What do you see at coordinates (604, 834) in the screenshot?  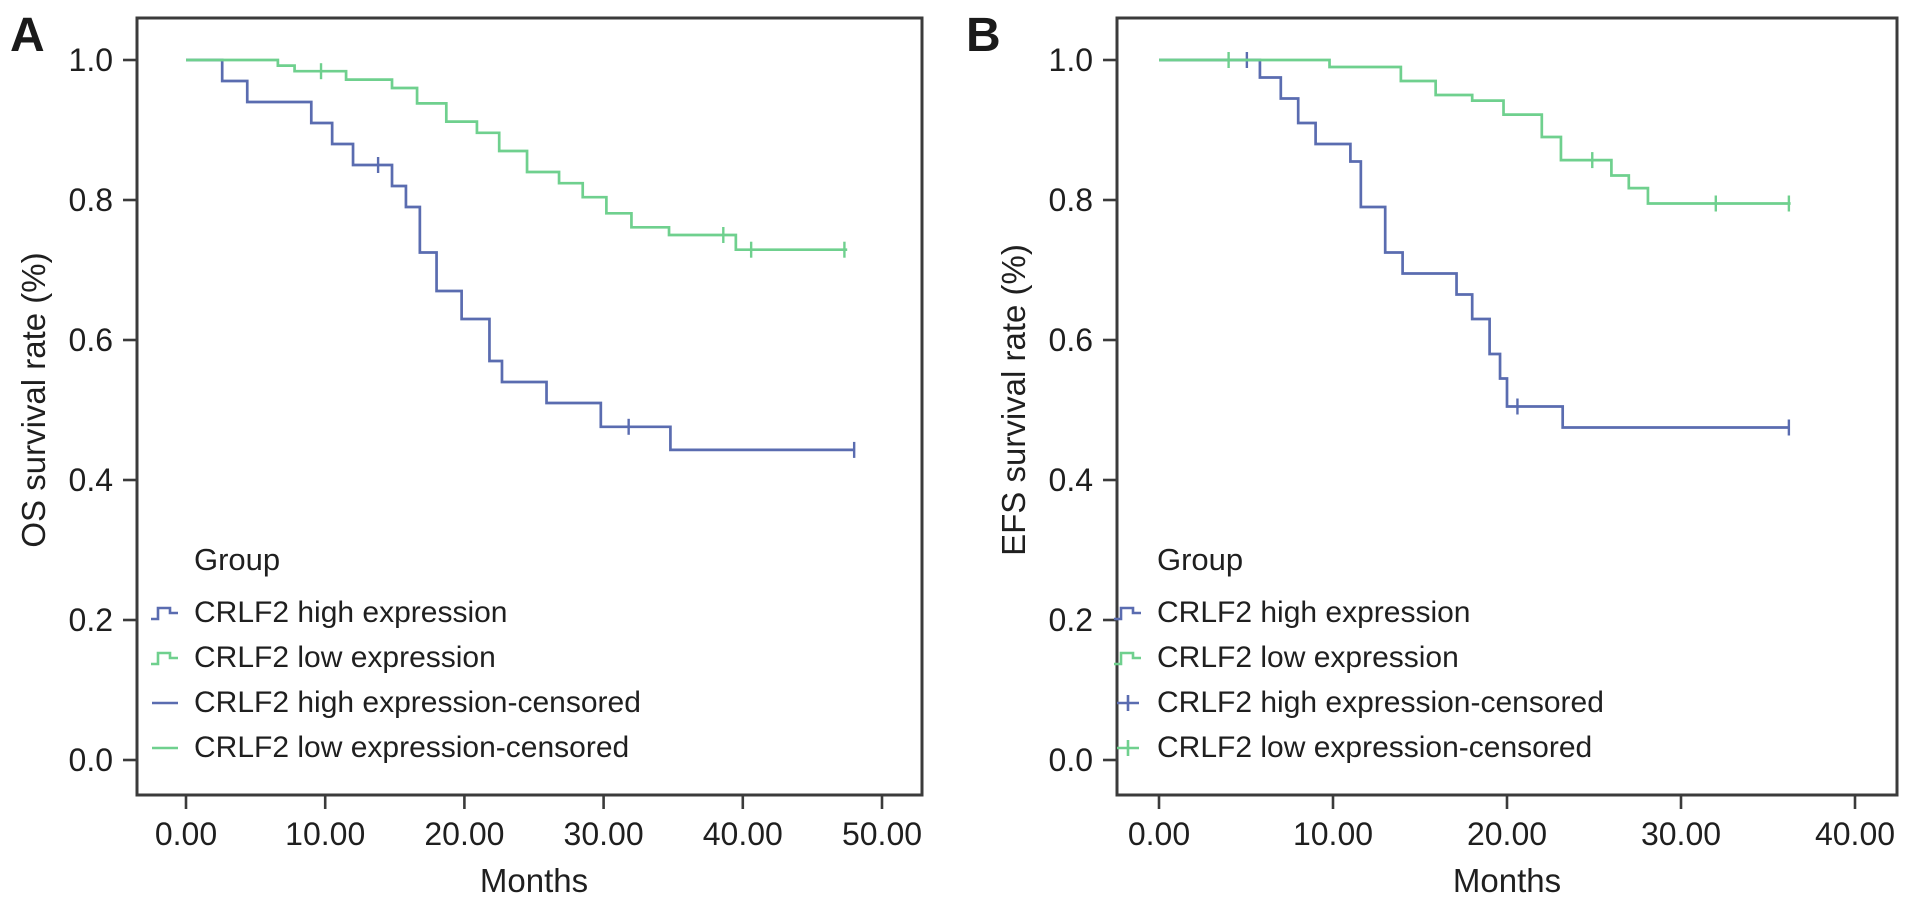 I see `panel-a-x-tick-label: 30.00` at bounding box center [604, 834].